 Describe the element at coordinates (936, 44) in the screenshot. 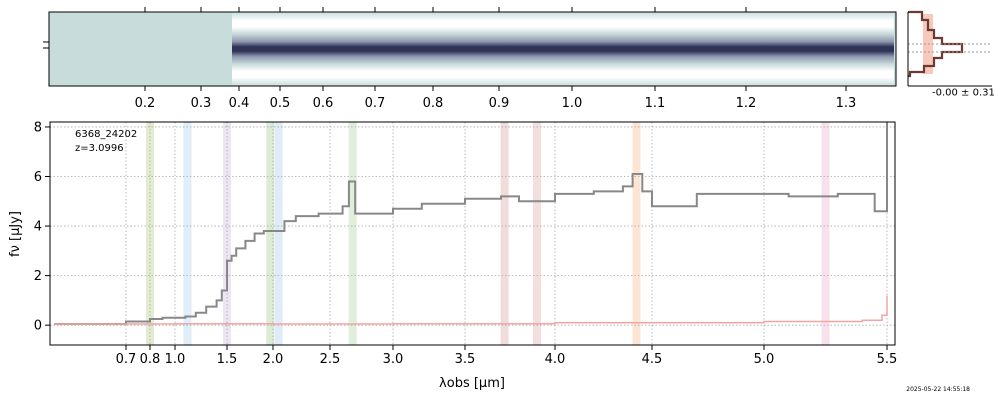

I see `profile-line` at that location.